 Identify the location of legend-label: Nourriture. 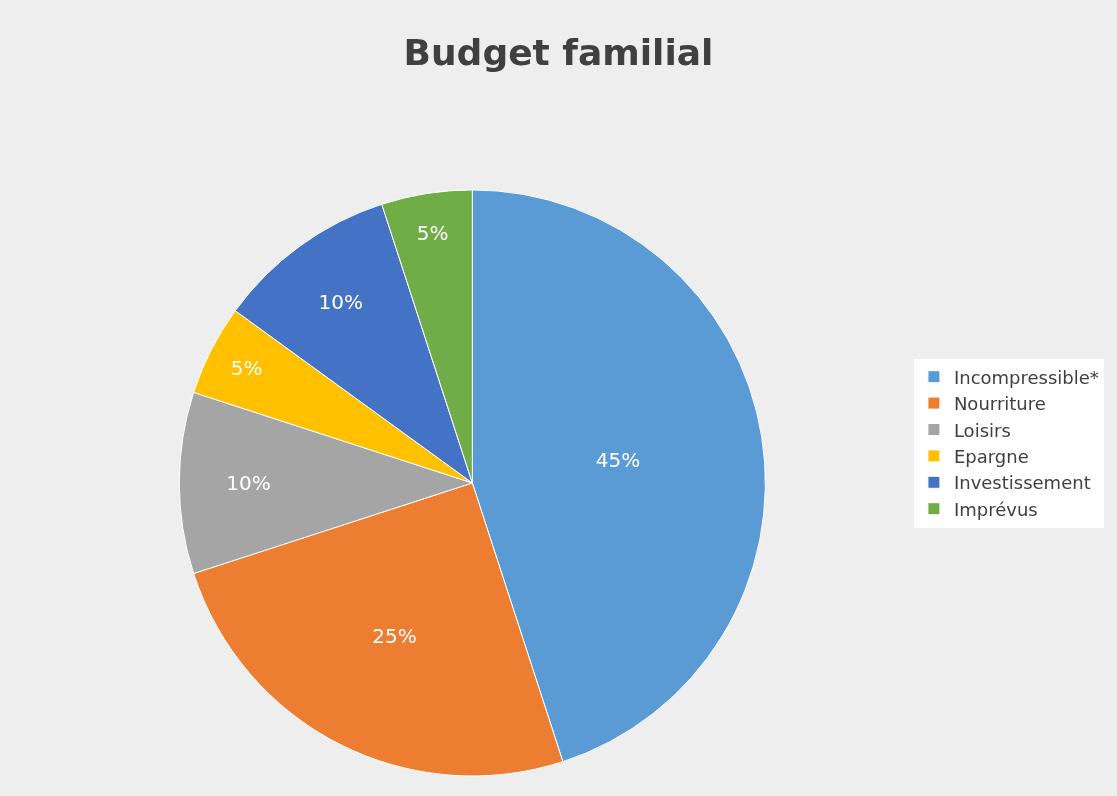
(999, 404).